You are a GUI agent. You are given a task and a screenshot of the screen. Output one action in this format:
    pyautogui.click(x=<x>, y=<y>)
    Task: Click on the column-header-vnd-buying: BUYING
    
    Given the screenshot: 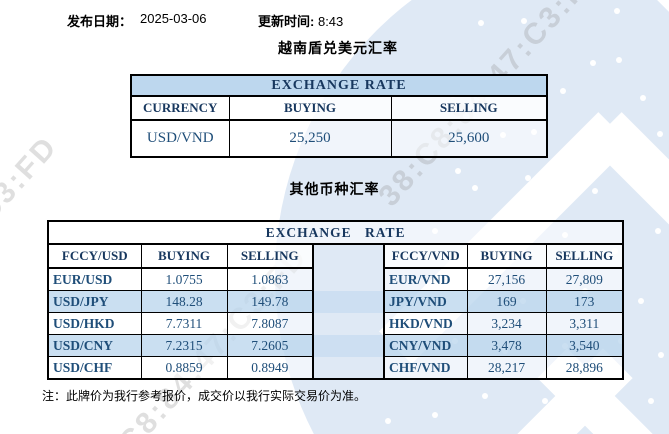 What is the action you would take?
    pyautogui.click(x=506, y=256)
    